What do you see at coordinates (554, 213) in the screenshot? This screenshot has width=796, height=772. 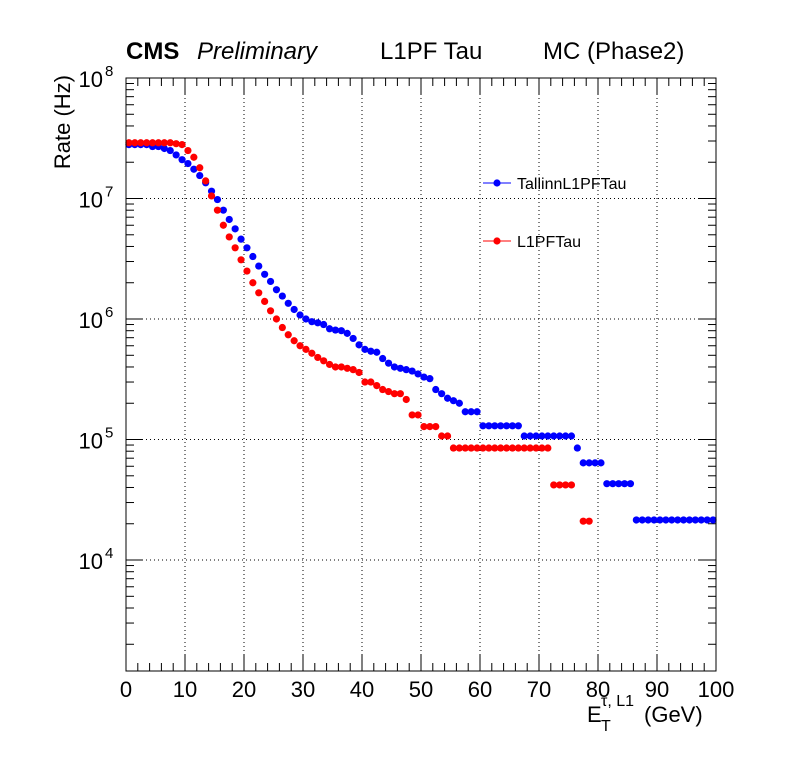 I see `legend: TallinnL1PFTau L1PFTau` at bounding box center [554, 213].